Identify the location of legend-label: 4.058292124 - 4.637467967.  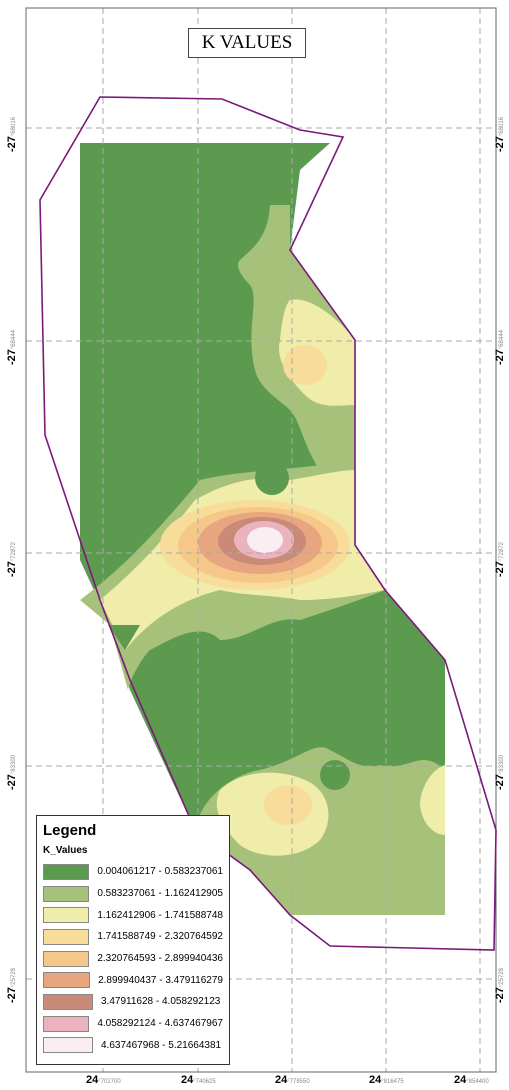
(160, 1024).